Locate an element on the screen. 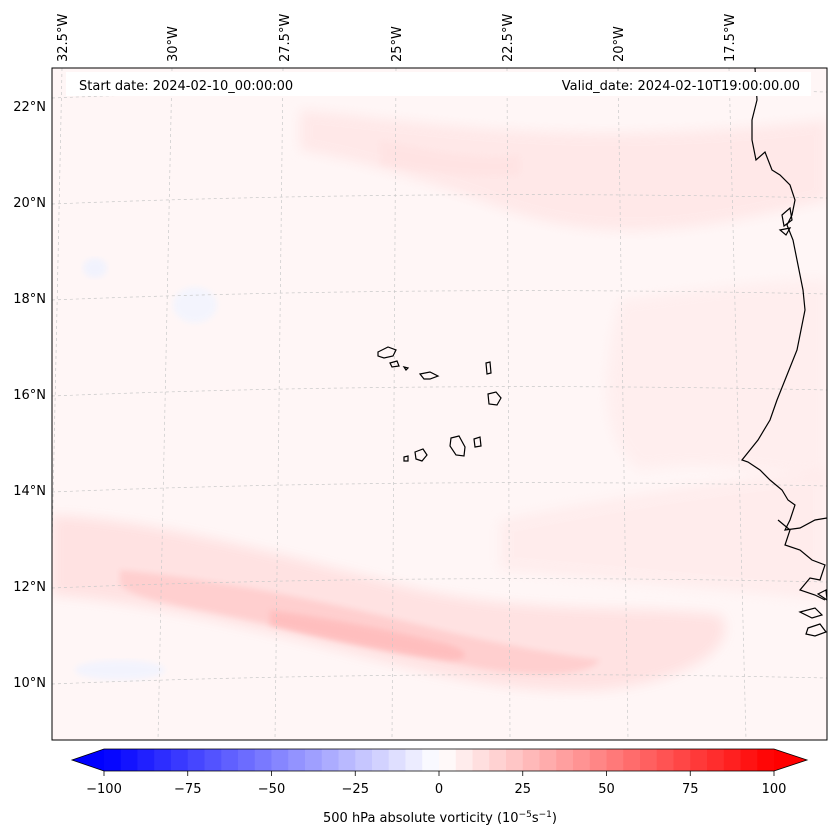 Image resolution: width=837 pixels, height=839 pixels. colorbar-label: 500 hPa absolute vorticity (10−5s−1) is located at coordinates (440, 818).